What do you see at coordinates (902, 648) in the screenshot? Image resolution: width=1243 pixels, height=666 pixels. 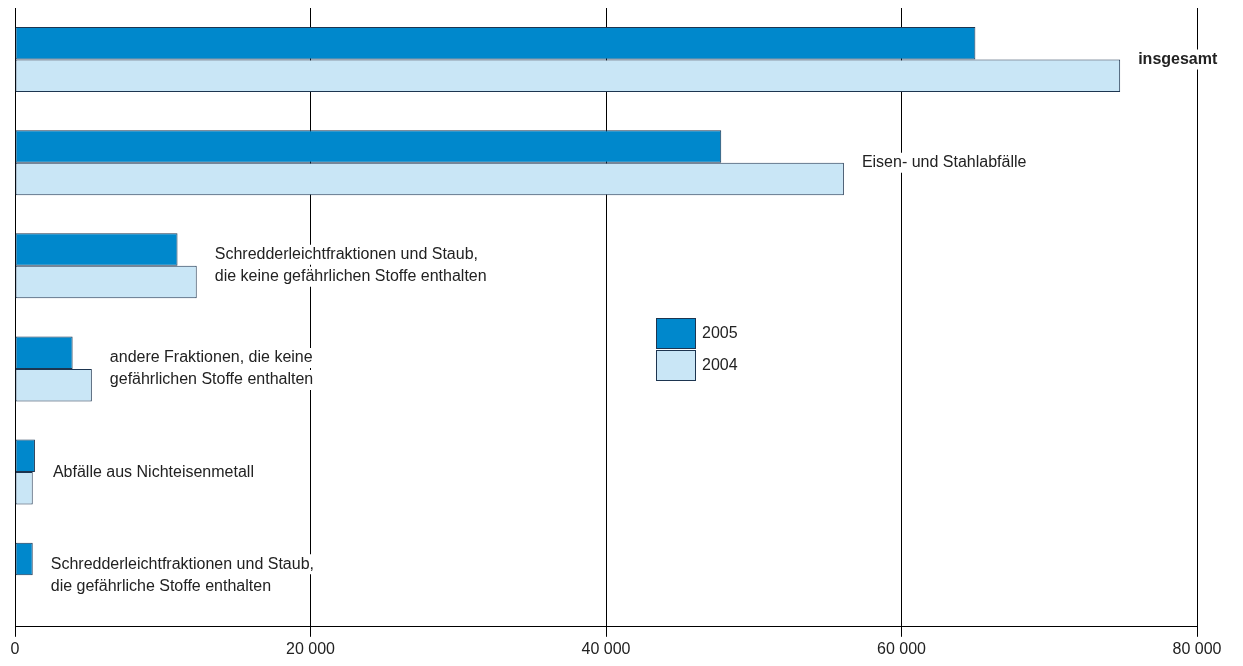 I see `x-tick-label: 60 000` at bounding box center [902, 648].